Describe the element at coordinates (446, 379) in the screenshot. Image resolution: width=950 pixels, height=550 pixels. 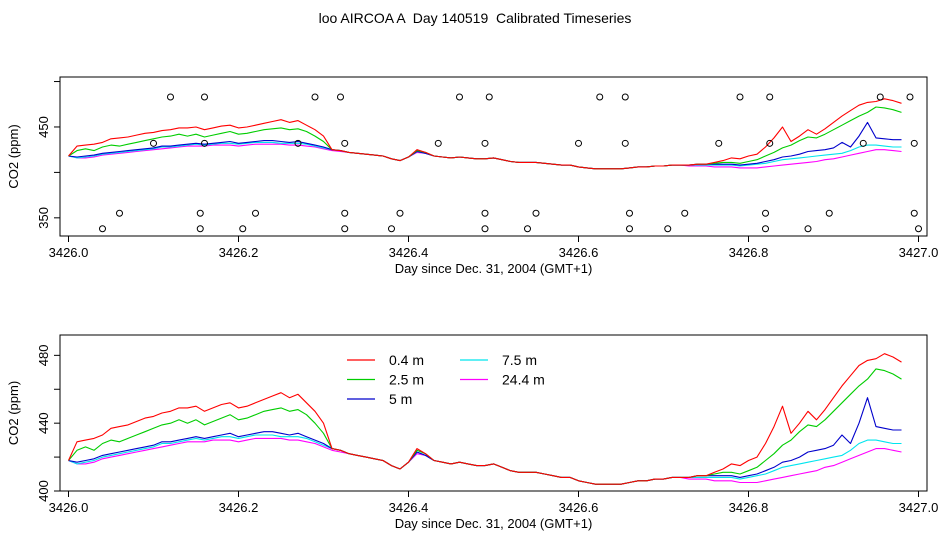
I see `legend: 0.4 m 2.5 m 5 m 7.5 m 24.4 m` at that location.